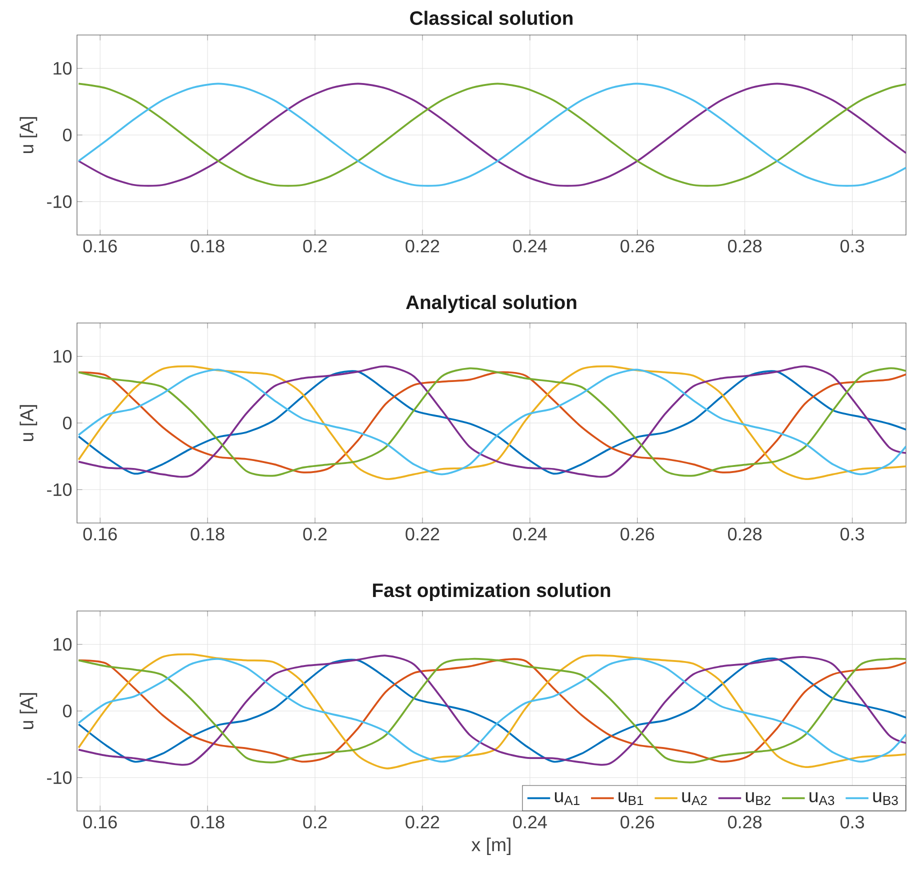 The image size is (908, 879). Describe the element at coordinates (491, 17) in the screenshot. I see `chart-title: Classical solution` at that location.